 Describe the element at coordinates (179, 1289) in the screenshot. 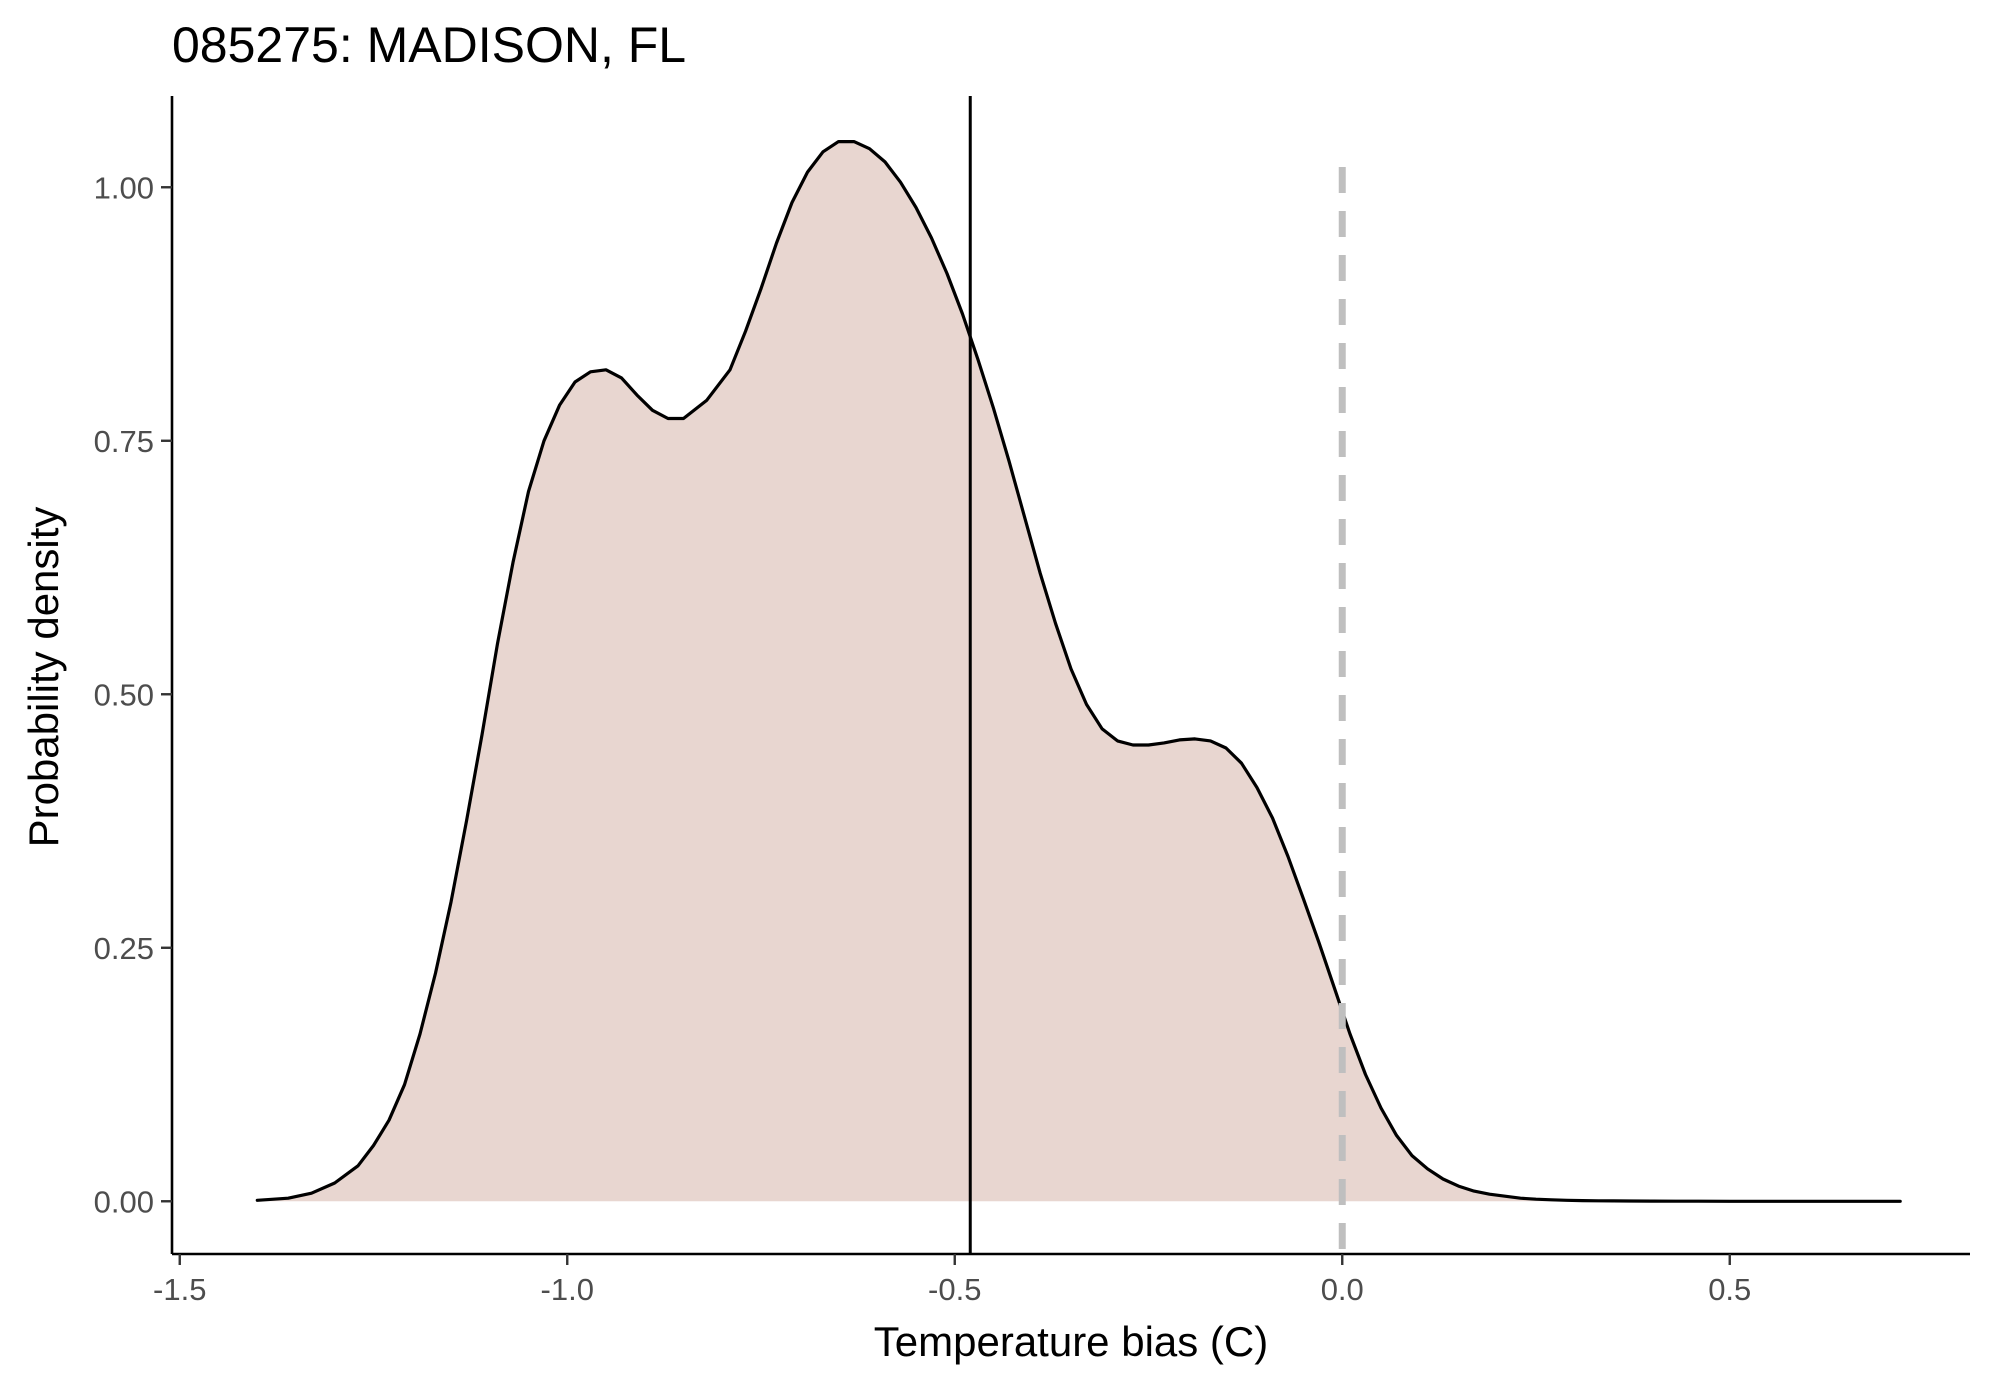

I see `x-tick-label: -1.5` at that location.